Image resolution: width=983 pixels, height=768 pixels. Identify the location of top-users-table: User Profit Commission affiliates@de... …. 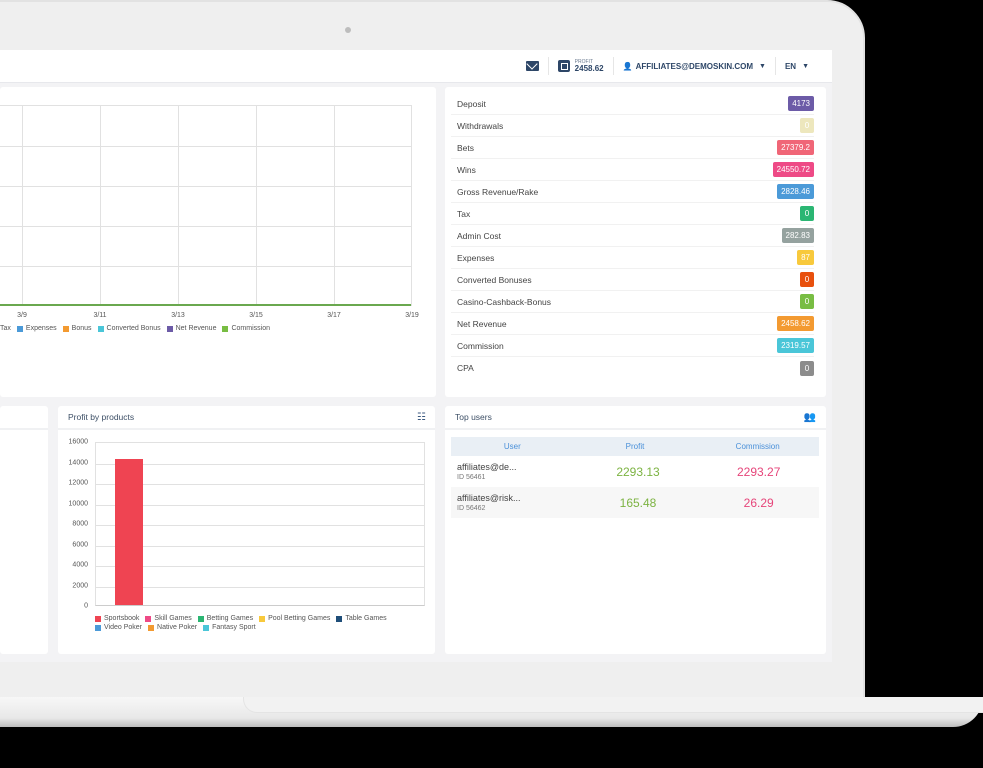
(635, 477).